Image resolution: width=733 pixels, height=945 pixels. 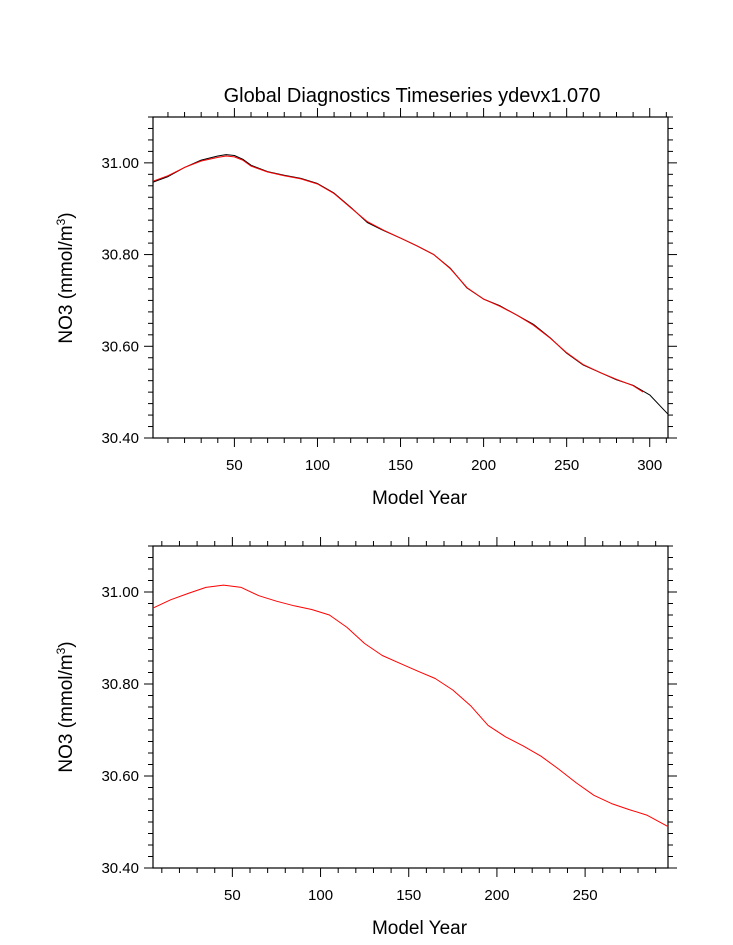 I want to click on p1-x-tick-label: 100, so click(x=320, y=895).